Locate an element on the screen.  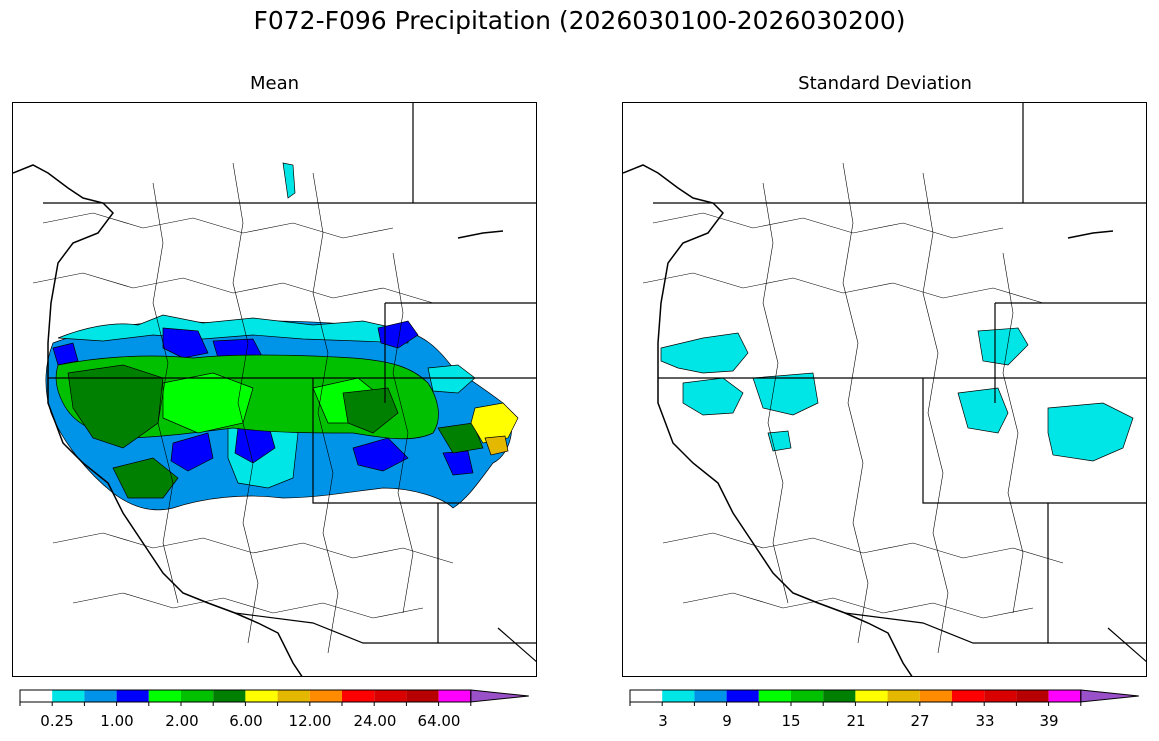
colorbar-mean-ticks: 0.25 1.00 2.00 6.00 12.00 24.00 64.00 is located at coordinates (275, 722).